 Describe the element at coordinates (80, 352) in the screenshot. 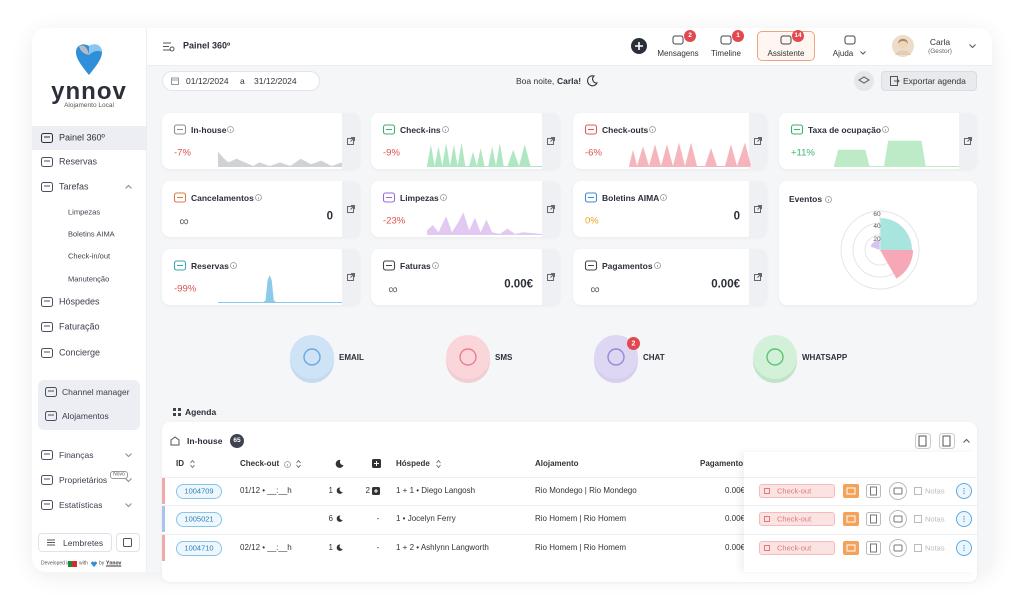

I see `menu-item: Concierge` at that location.